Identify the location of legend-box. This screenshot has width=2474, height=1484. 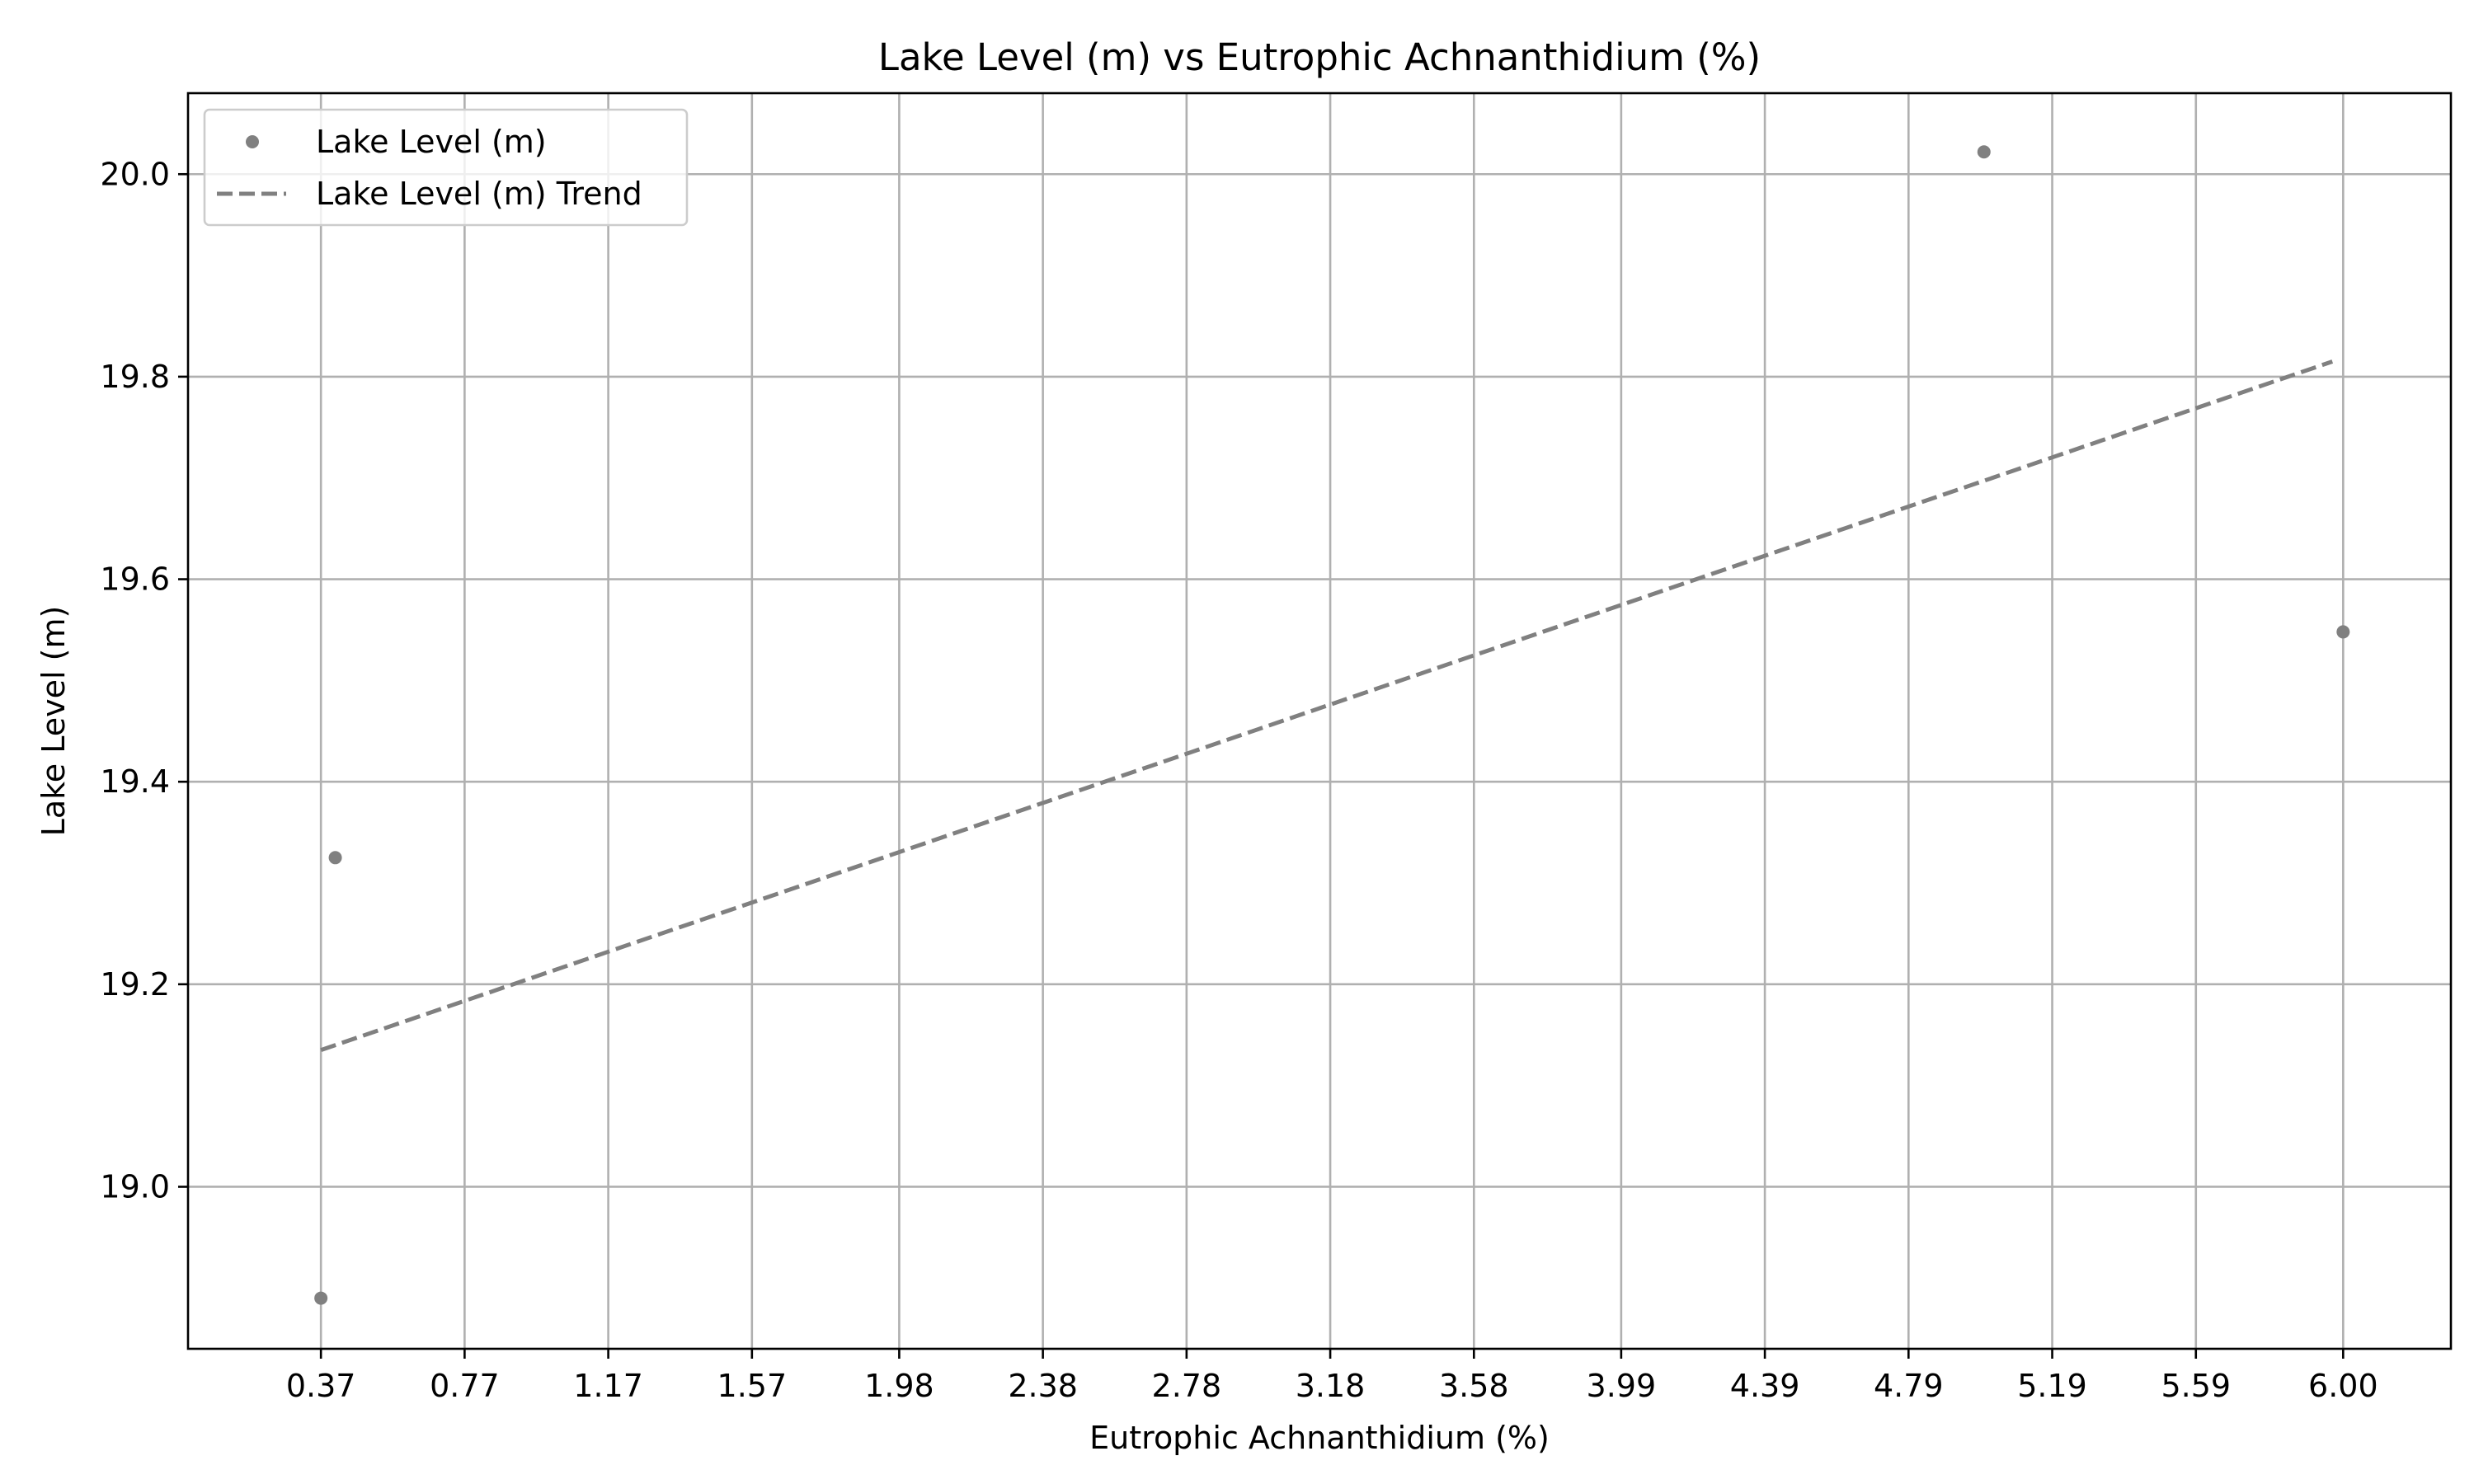
(446, 167).